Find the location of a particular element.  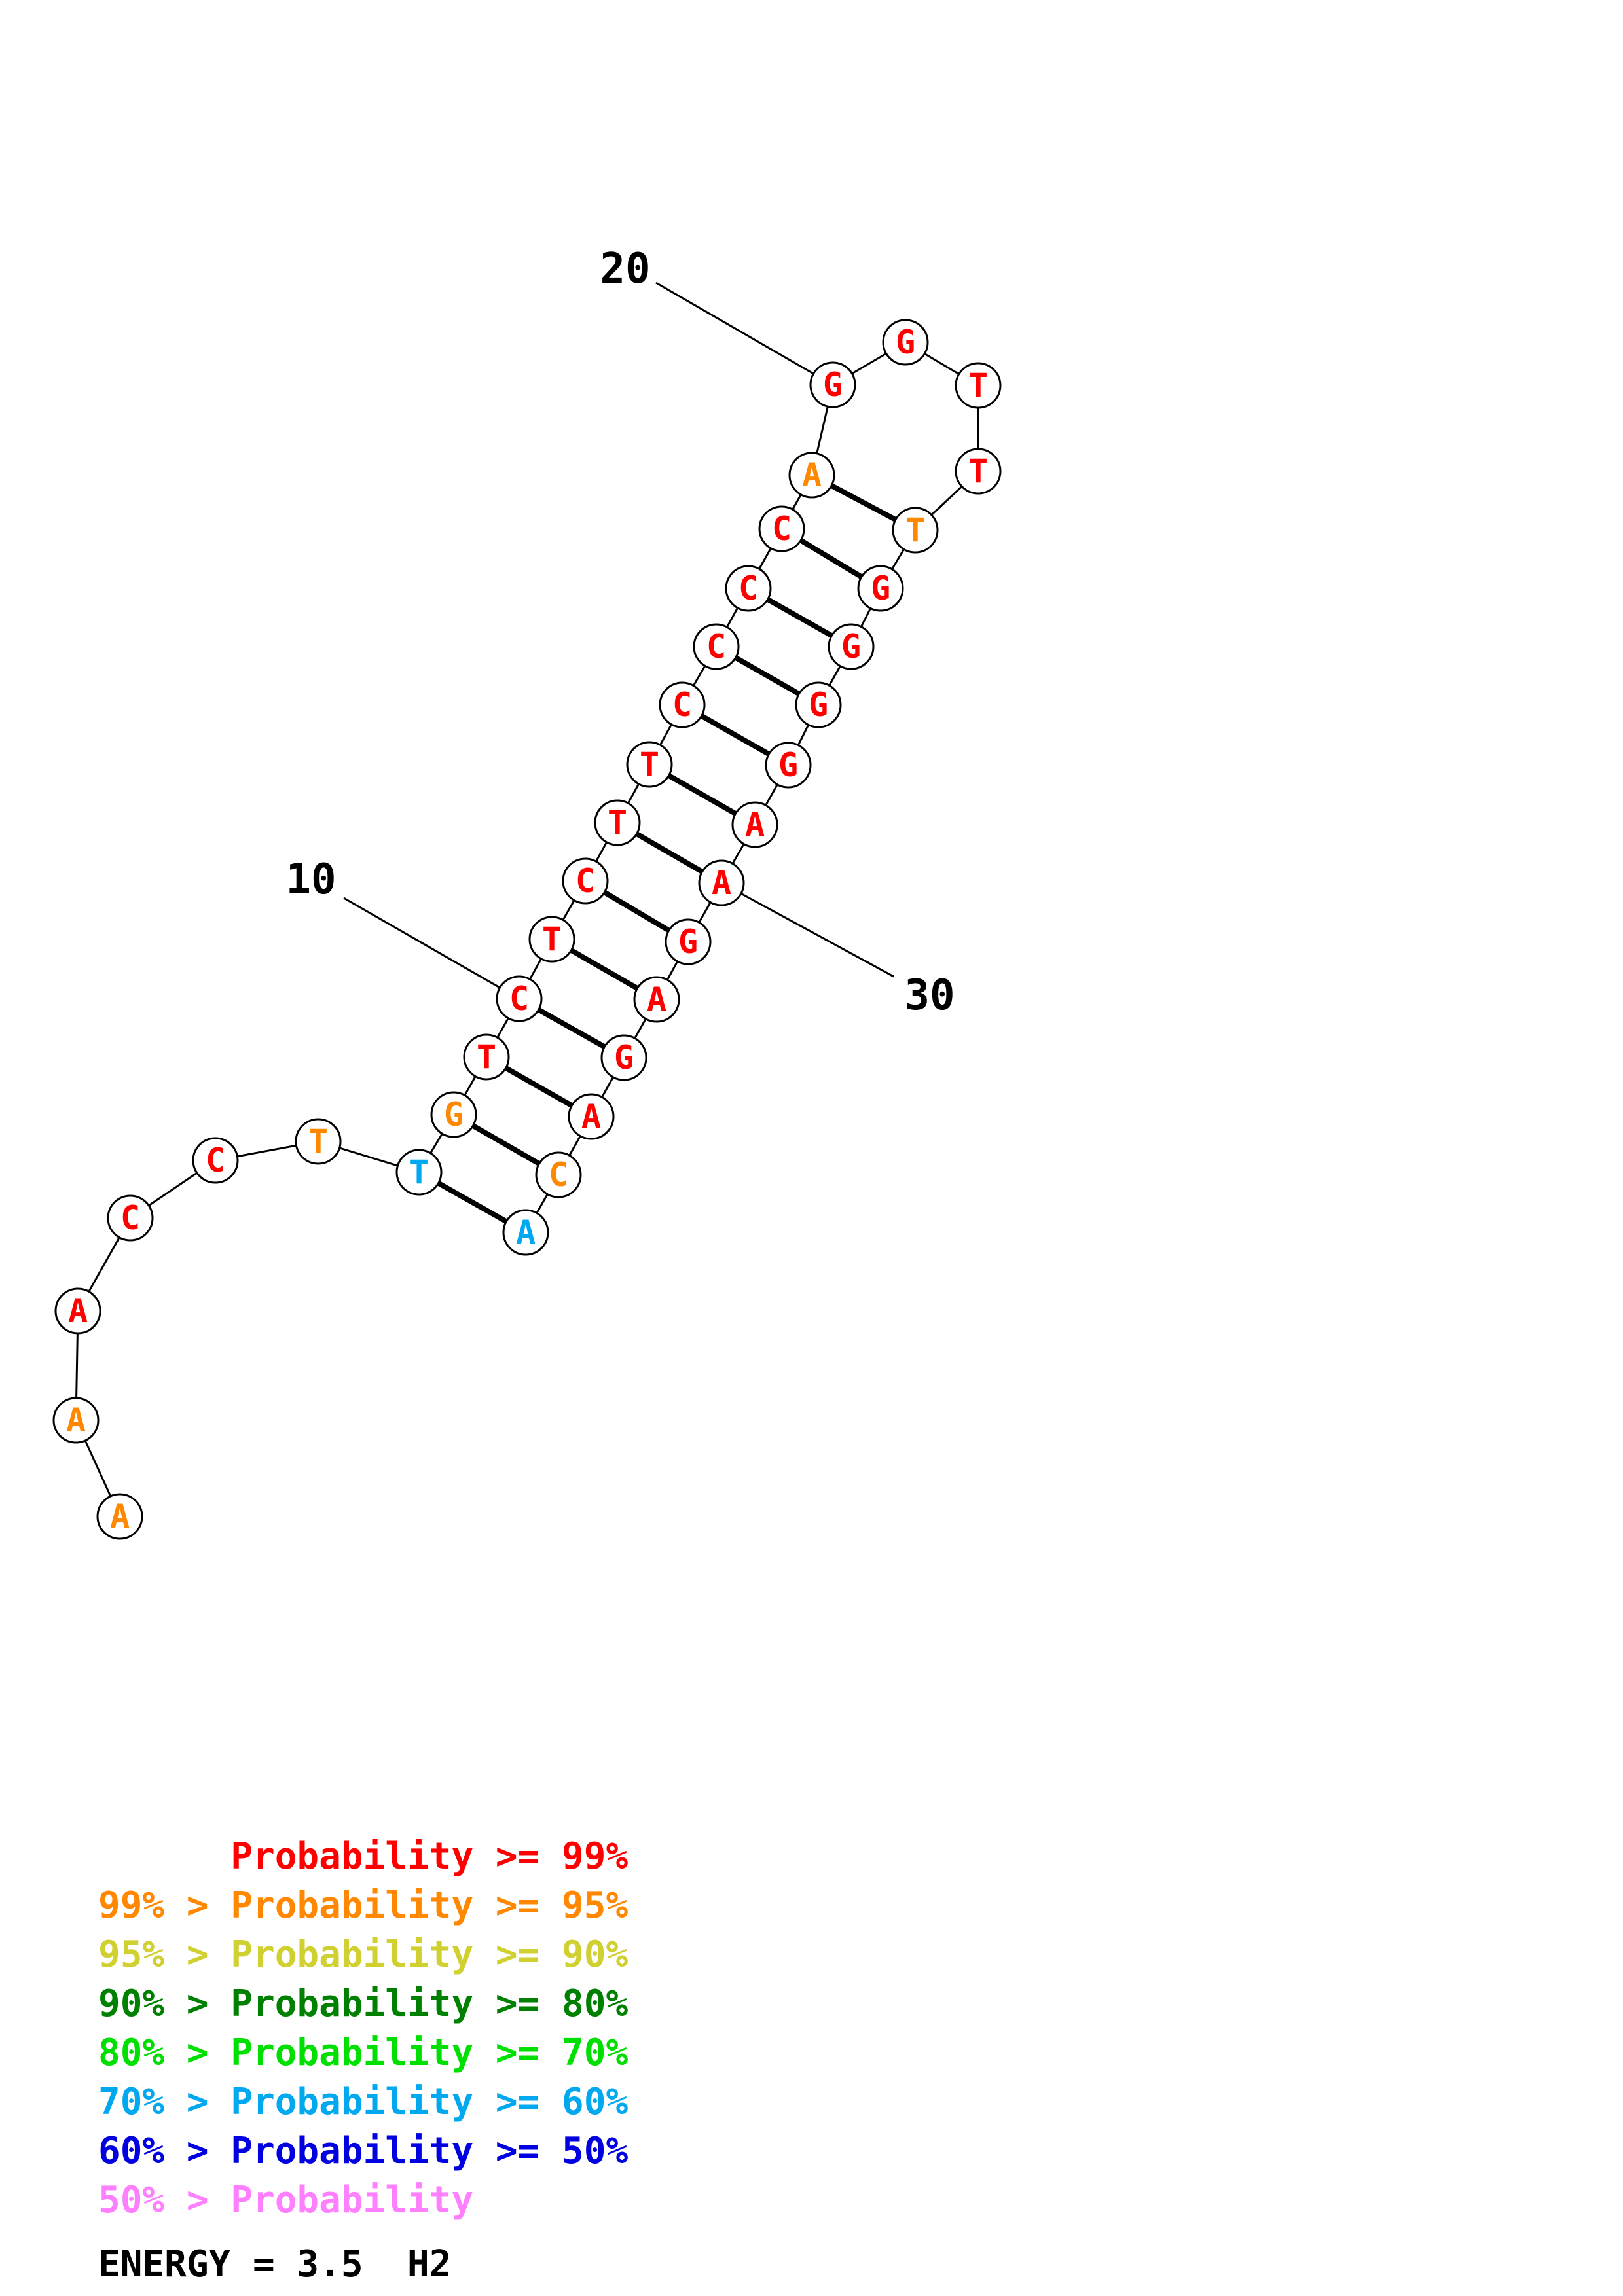

legend-entry: 70% > Probability >= 60% is located at coordinates (363, 2102).